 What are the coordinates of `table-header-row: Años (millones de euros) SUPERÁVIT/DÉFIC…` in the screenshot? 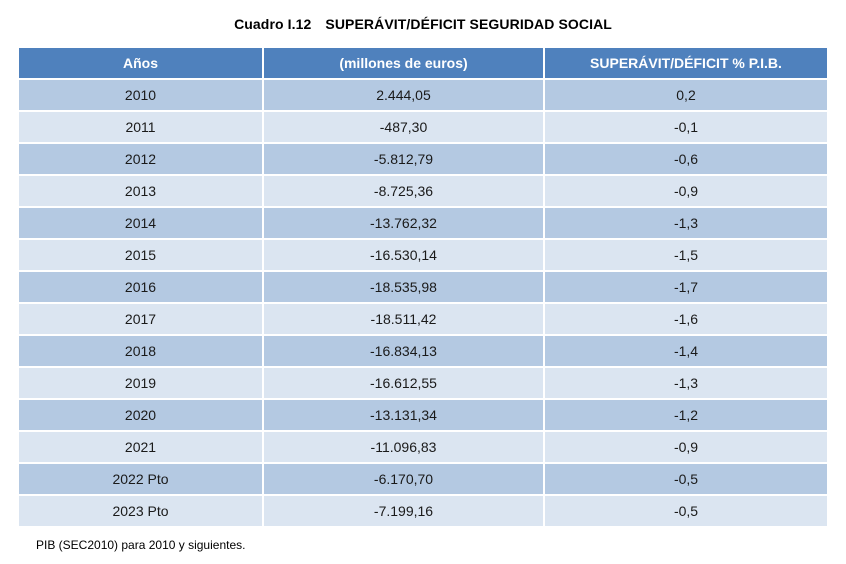 It's located at (423, 63).